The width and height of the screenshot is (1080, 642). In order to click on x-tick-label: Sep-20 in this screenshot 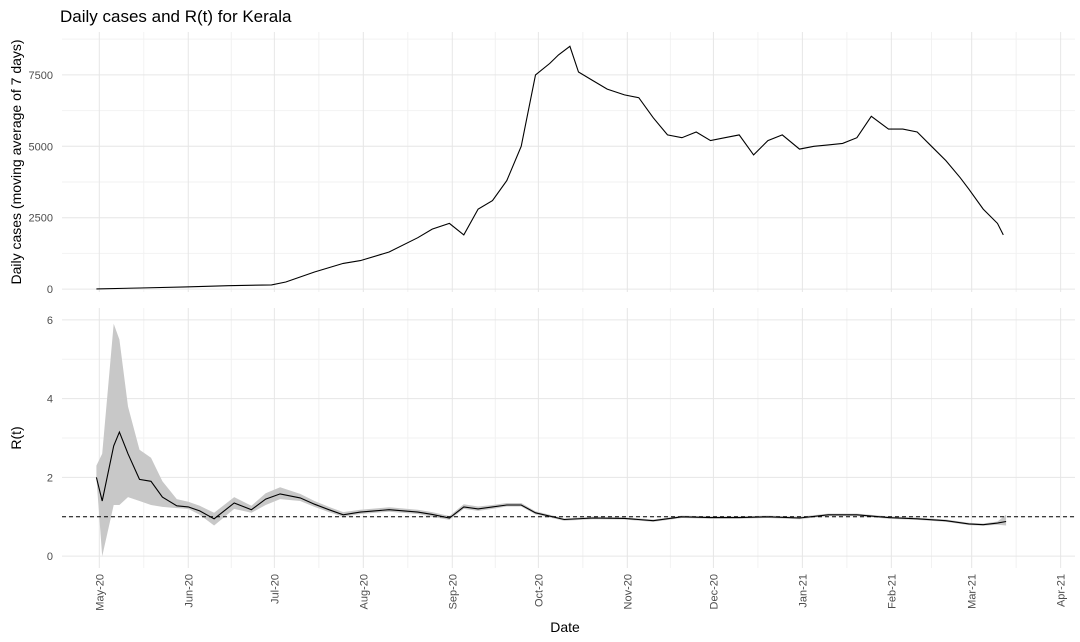, I will do `click(453, 591)`.